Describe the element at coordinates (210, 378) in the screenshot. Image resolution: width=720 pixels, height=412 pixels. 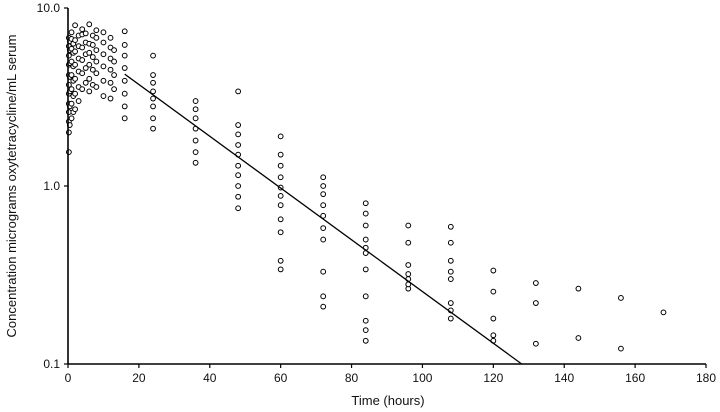
I see `x-tick-label: 40` at that location.